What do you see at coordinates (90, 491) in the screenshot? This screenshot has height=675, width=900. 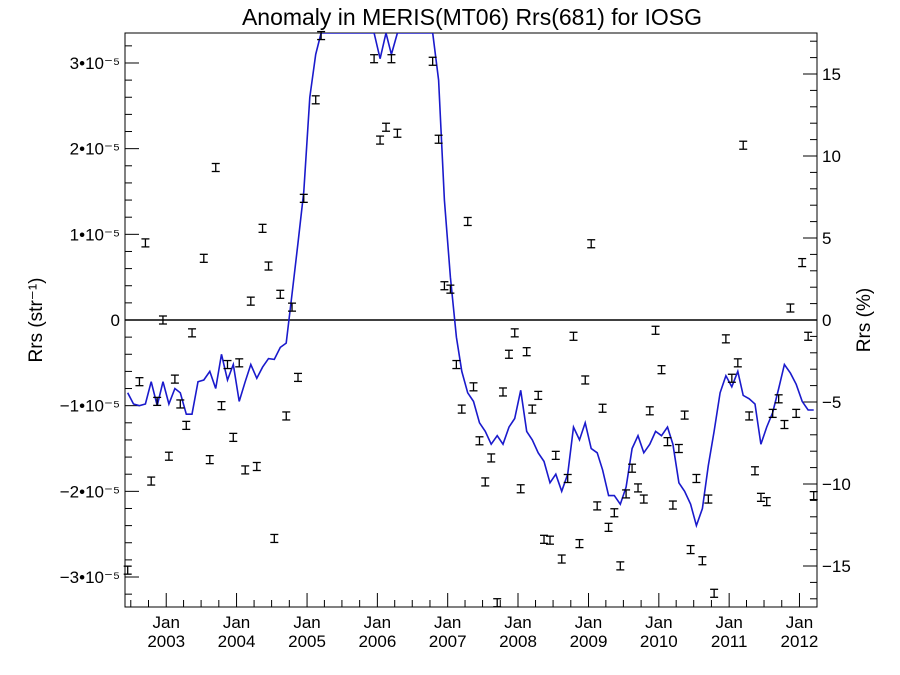 I see `y-left-tick-label: −2•10⁻⁵` at bounding box center [90, 491].